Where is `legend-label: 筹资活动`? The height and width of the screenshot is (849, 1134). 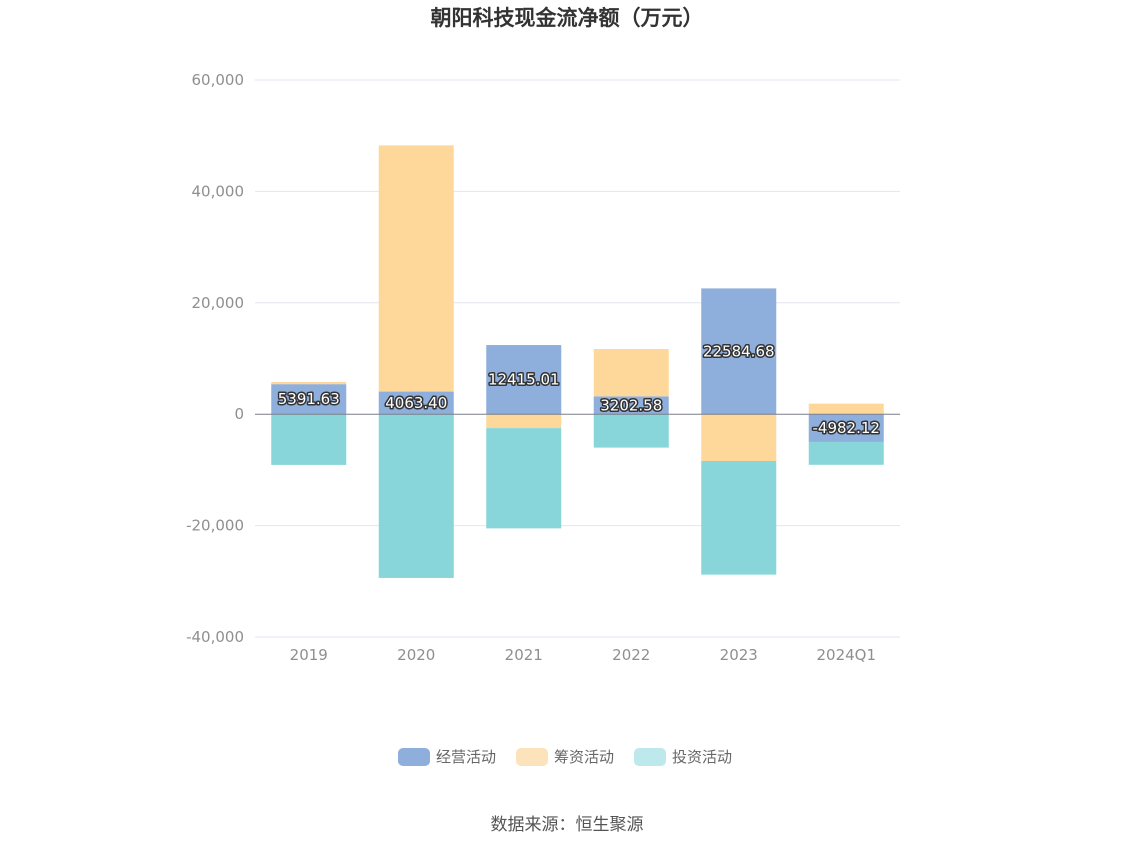
legend-label: 筹资活动 is located at coordinates (584, 757).